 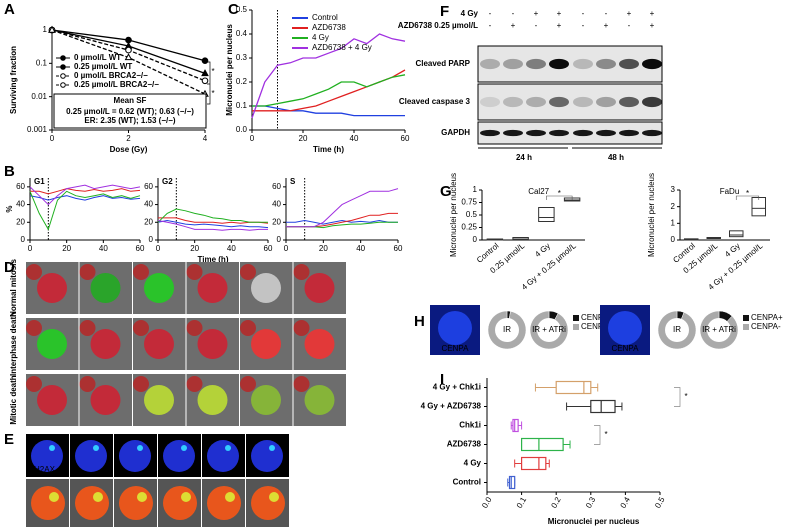 I want to click on y-tick-label: 0, so click(x=279, y=239).